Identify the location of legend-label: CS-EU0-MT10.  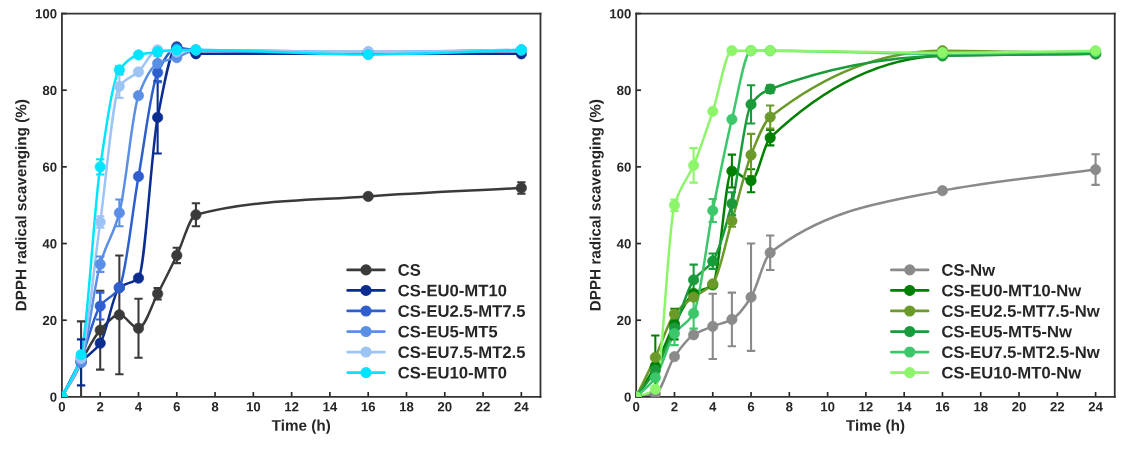
(452, 290).